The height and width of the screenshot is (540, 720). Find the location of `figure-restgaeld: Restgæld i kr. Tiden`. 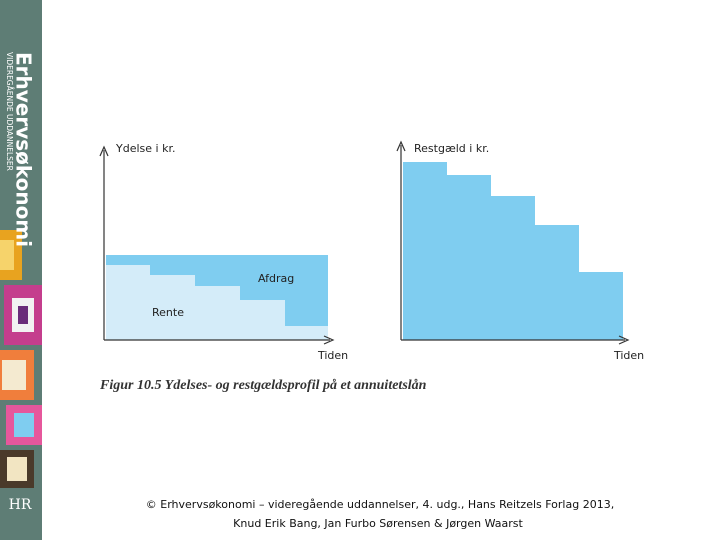

figure-restgaeld: Restgæld i kr. Tiden is located at coordinates (520, 251).